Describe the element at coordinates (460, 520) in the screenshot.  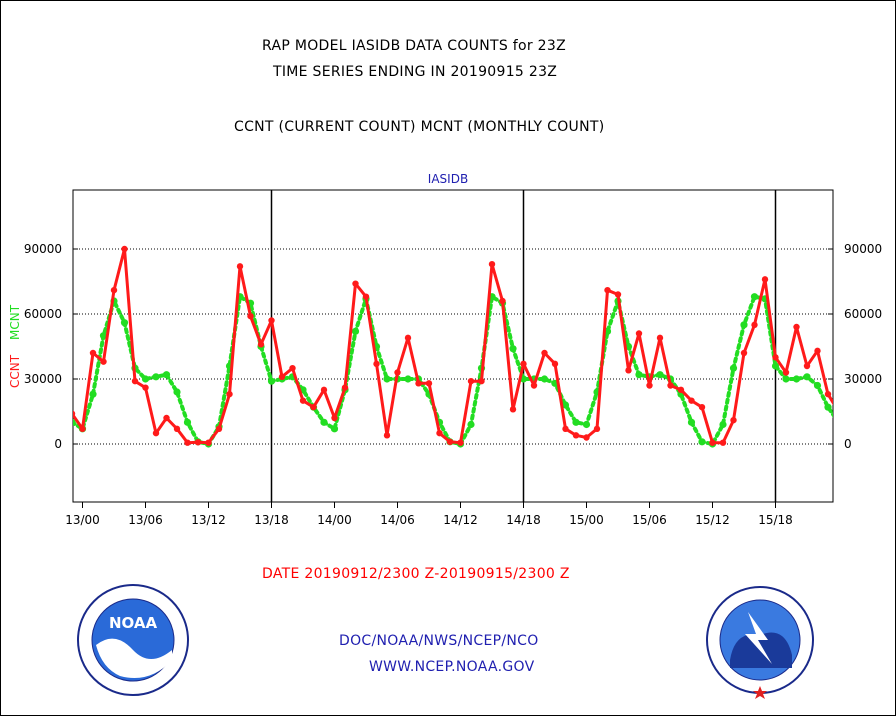
I see `x-tick-label: 14/12` at that location.